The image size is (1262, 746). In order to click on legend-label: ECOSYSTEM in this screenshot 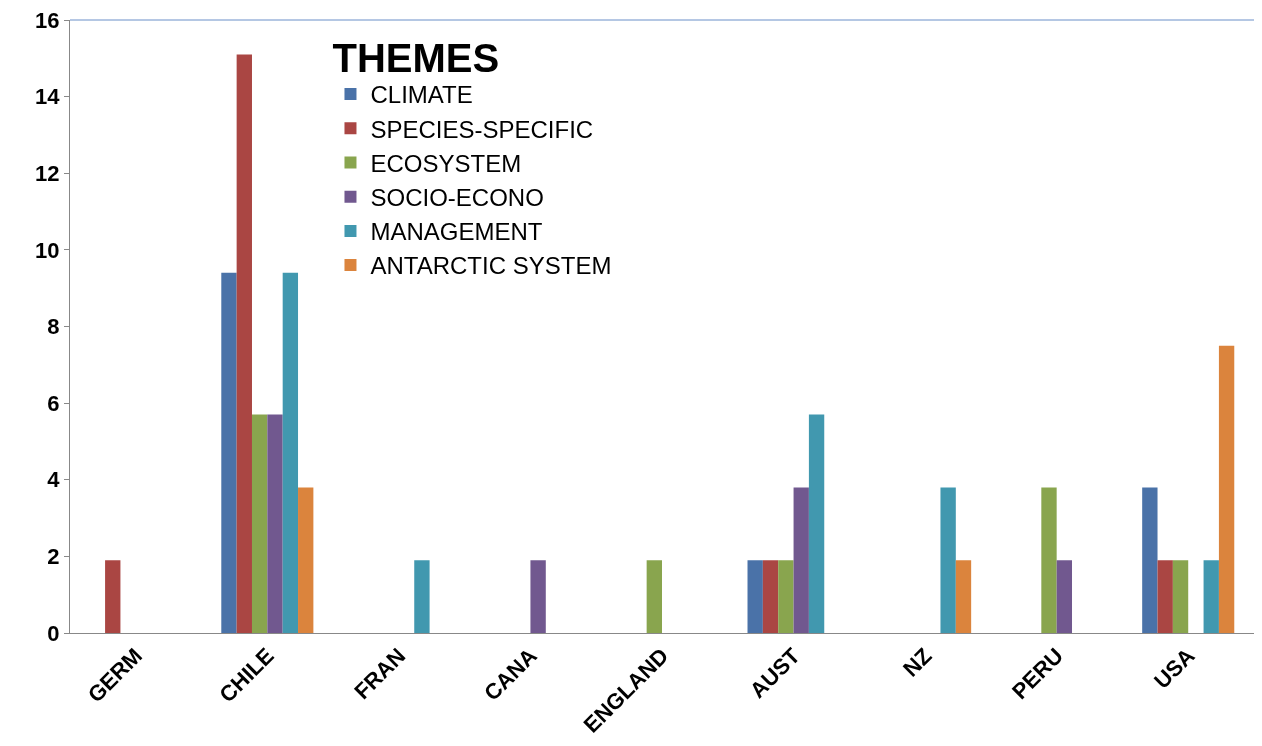, I will do `click(446, 163)`.